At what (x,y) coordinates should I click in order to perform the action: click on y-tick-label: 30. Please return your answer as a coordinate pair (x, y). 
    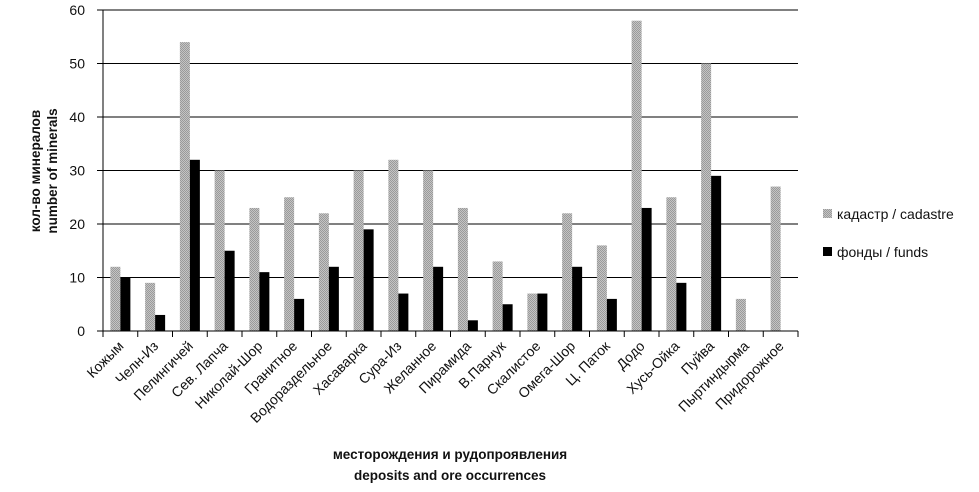
    Looking at the image, I should click on (77, 171).